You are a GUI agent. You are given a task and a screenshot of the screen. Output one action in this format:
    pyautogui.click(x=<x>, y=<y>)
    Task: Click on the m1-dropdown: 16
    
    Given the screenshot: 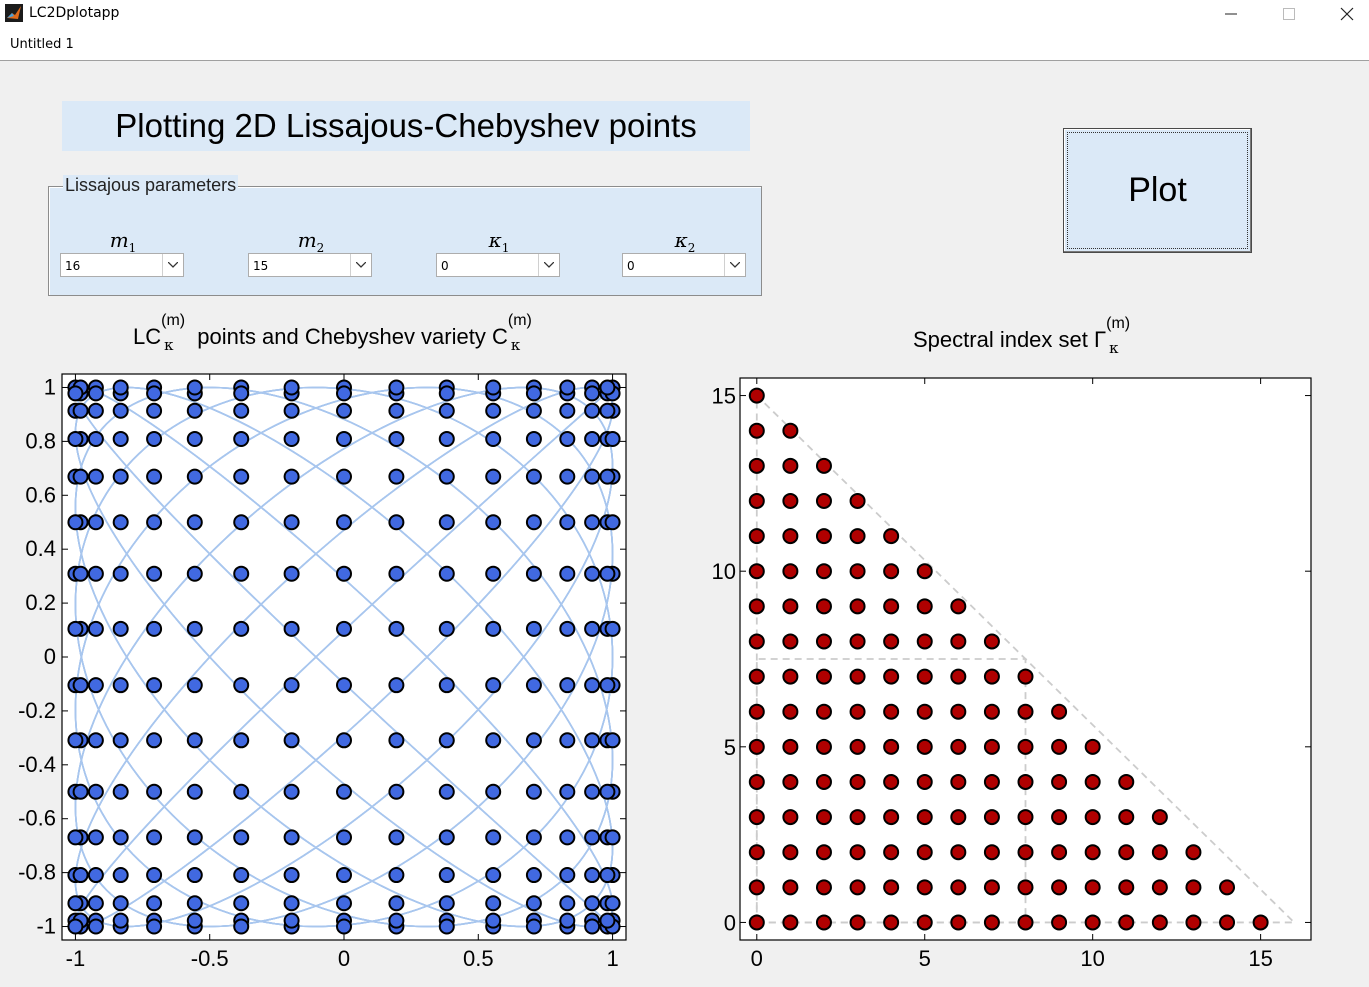 What is the action you would take?
    pyautogui.click(x=122, y=265)
    